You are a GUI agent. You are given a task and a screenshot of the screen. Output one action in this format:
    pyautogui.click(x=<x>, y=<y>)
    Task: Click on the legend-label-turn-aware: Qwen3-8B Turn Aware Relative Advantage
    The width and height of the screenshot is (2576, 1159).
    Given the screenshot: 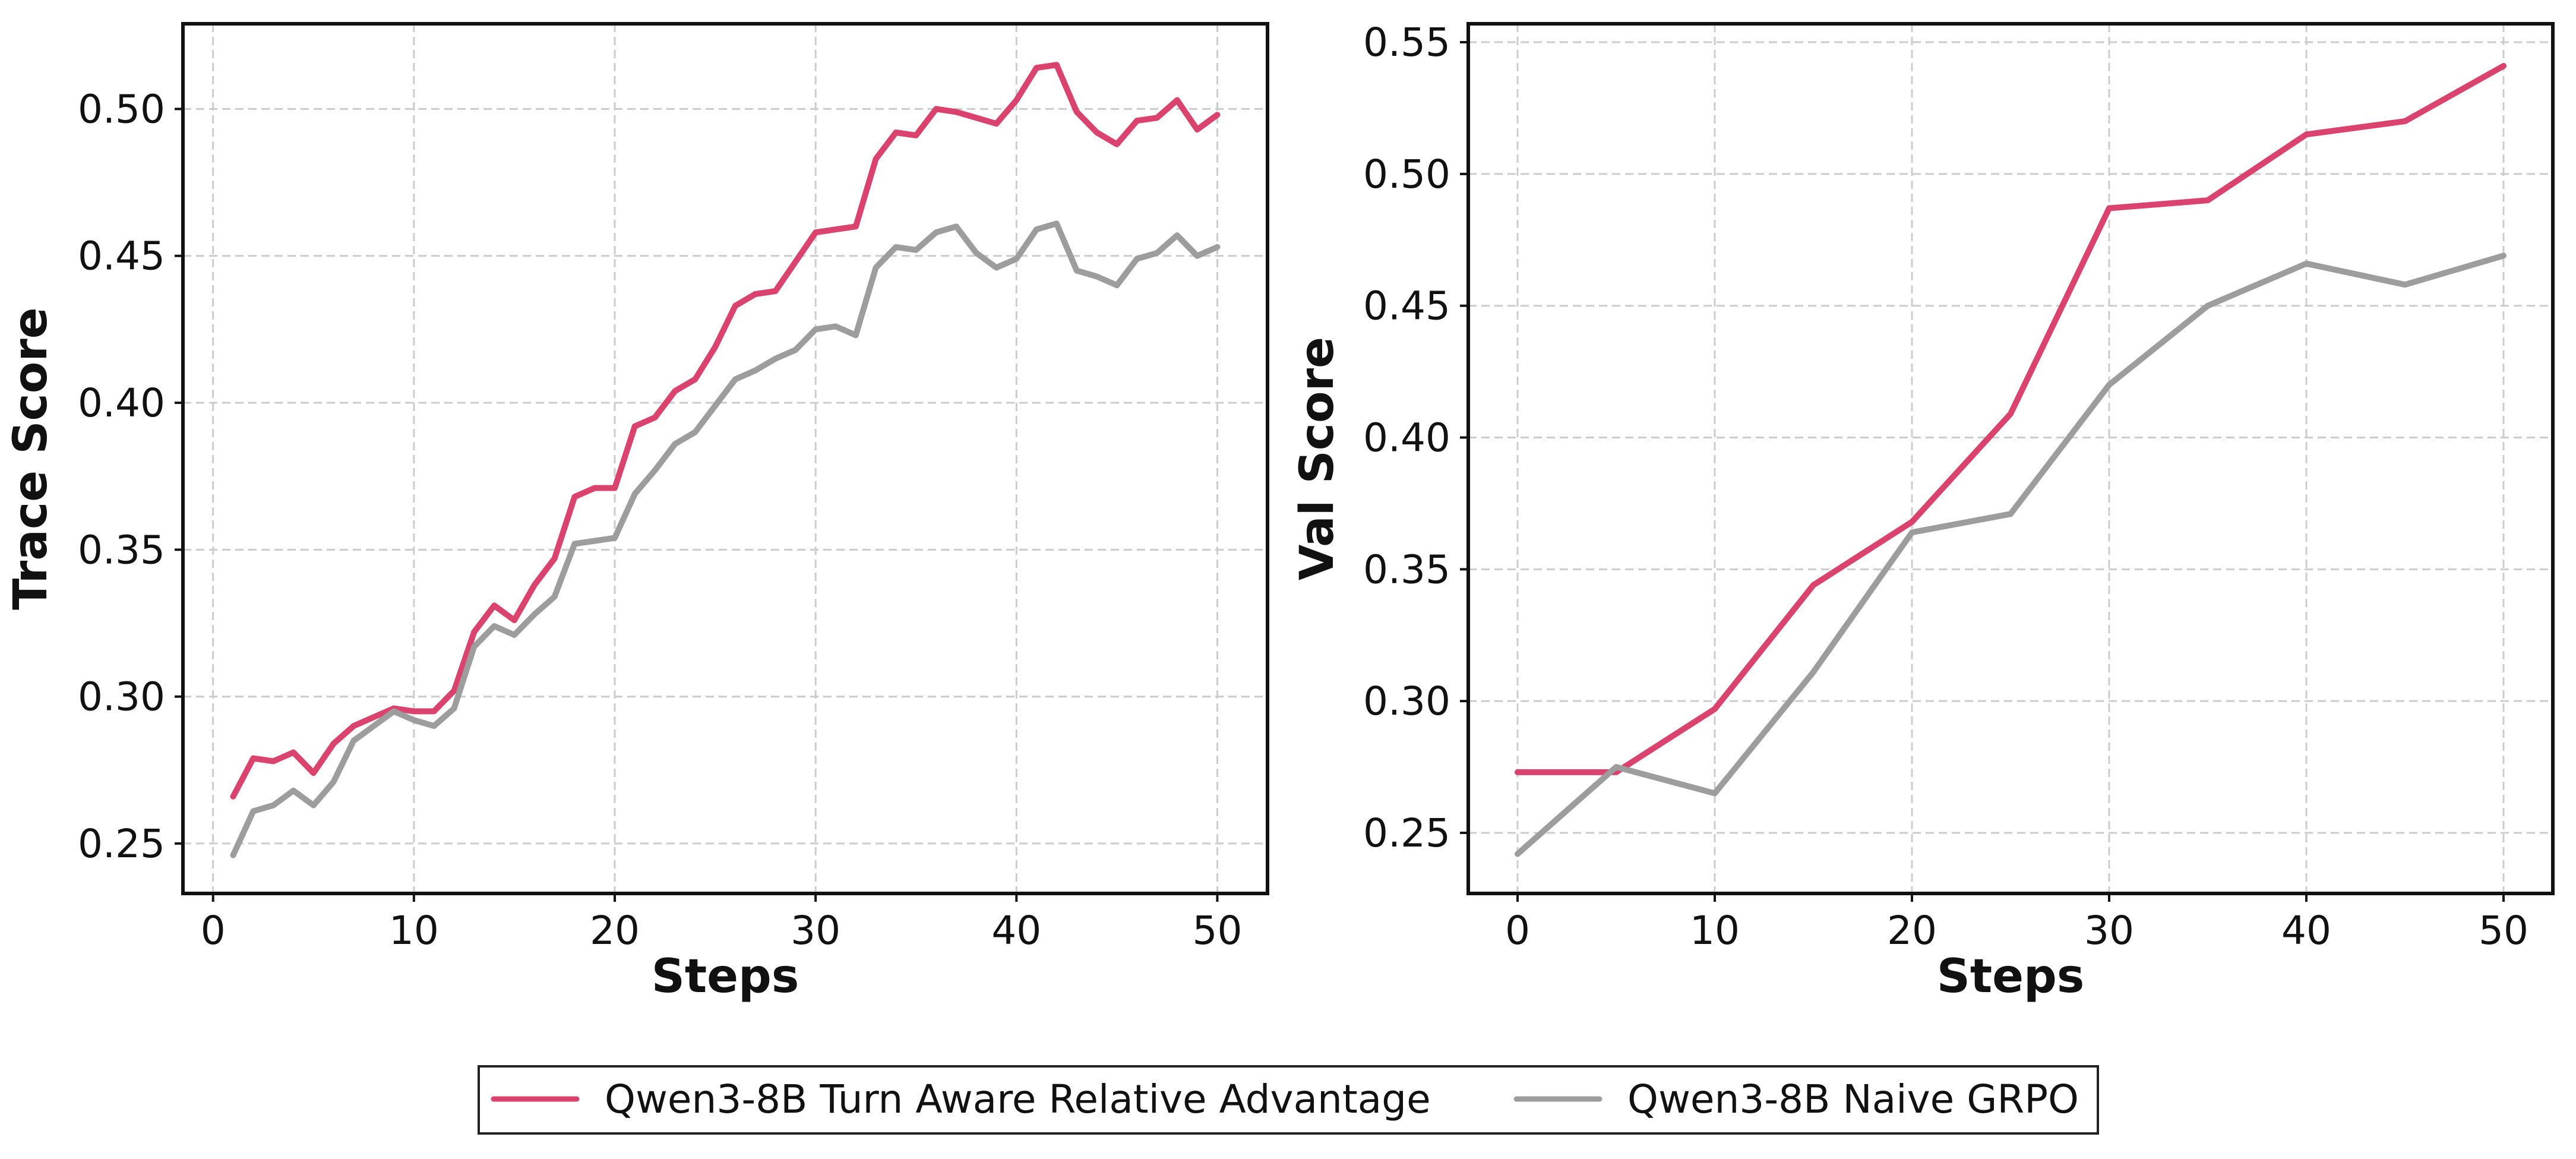 What is the action you would take?
    pyautogui.click(x=1018, y=1099)
    